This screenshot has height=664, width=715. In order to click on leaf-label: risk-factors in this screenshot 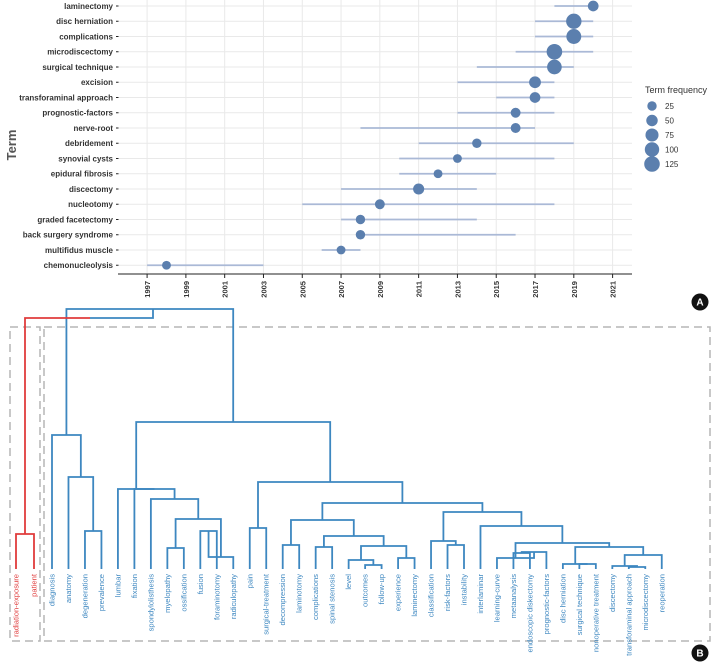, I will do `click(447, 592)`.